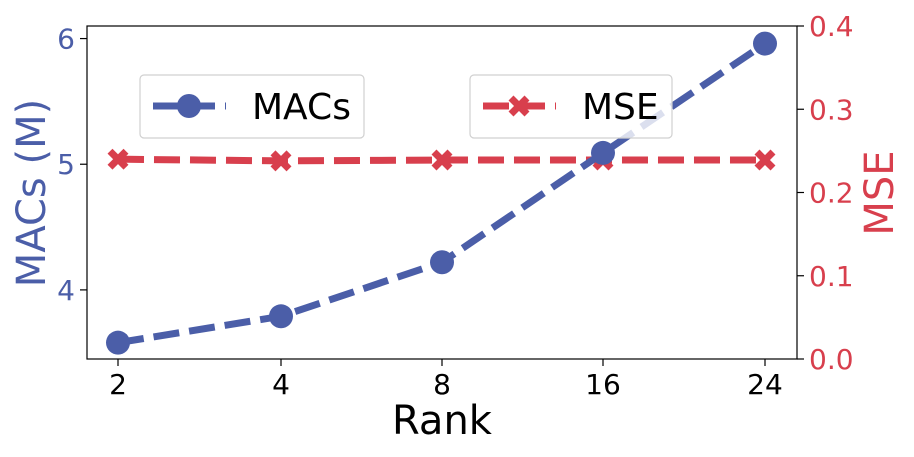  Describe the element at coordinates (831, 276) in the screenshot. I see `y-right-tick-label: 0.1` at that location.